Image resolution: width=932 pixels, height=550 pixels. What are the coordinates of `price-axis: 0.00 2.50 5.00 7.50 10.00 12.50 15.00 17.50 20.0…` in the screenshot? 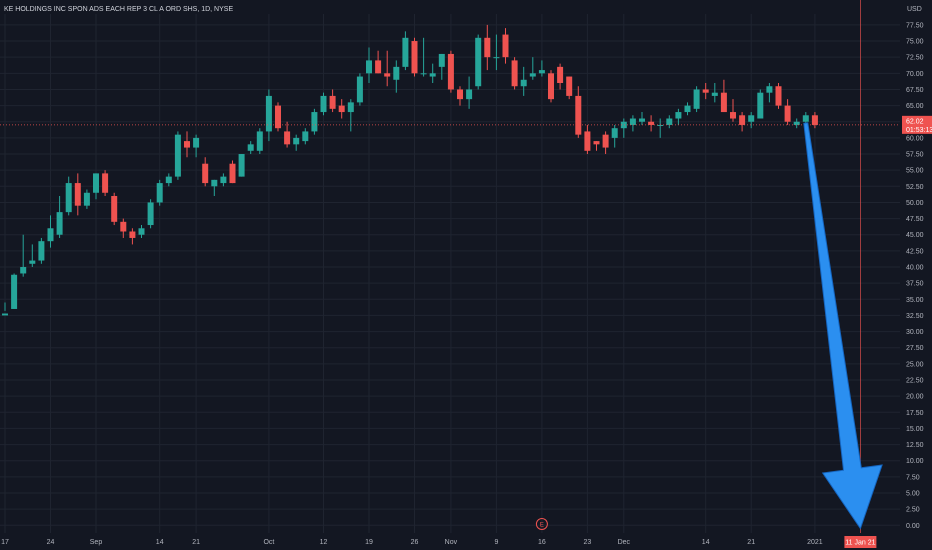 It's located at (917, 276).